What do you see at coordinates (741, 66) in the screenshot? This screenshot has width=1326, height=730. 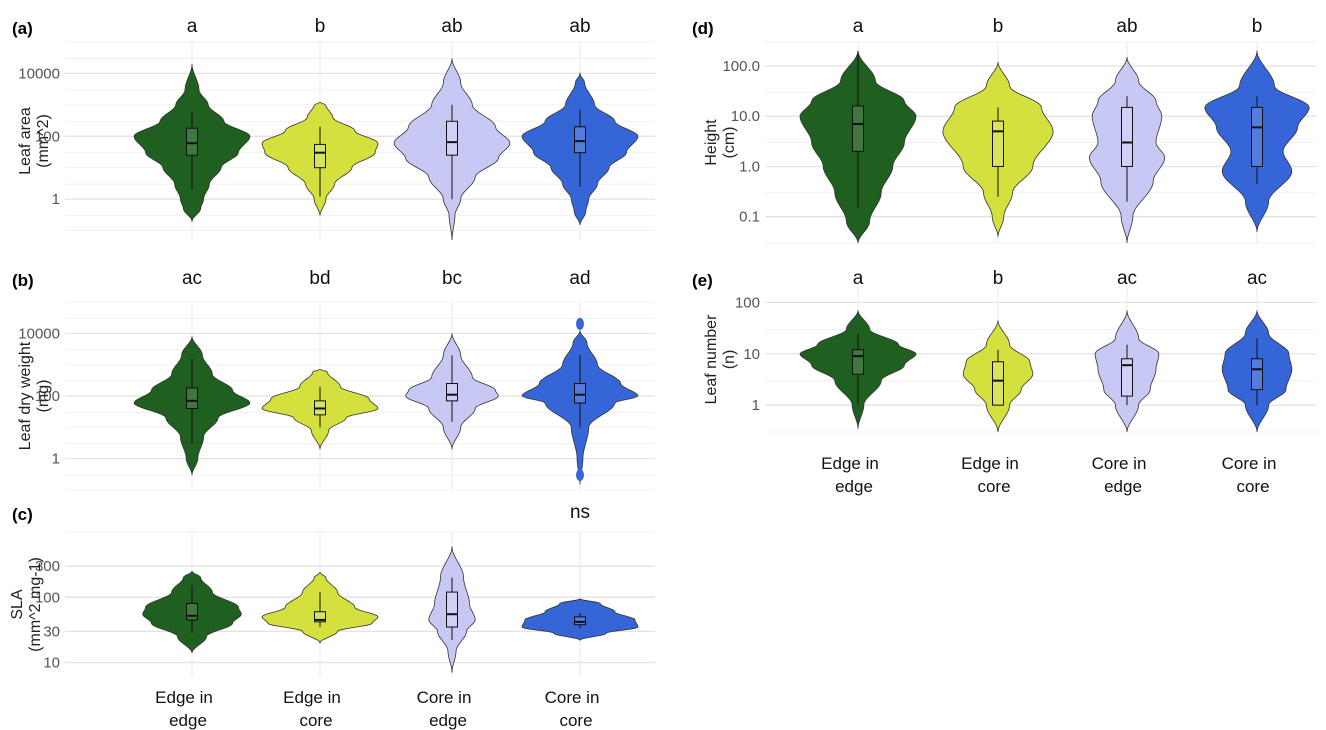 I see `y-tick-label: 100.0` at bounding box center [741, 66].